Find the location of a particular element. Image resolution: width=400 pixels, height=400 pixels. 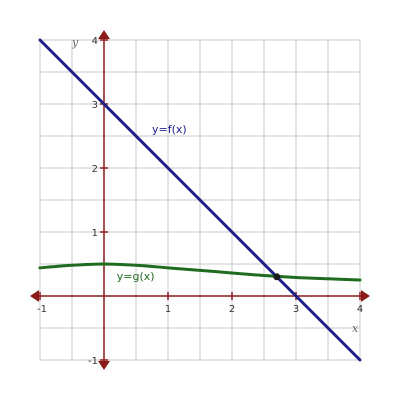

y-tick-label: 4 is located at coordinates (95, 41).